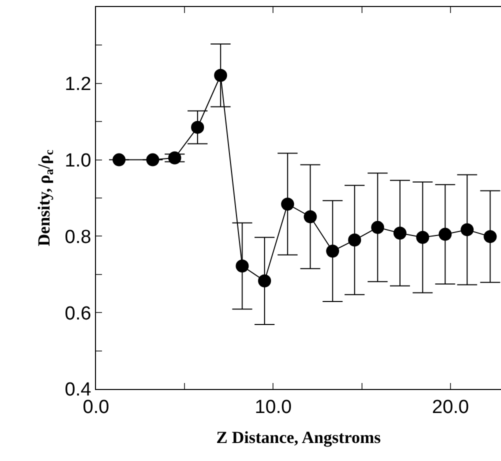 This screenshot has width=501, height=461. I want to click on y-tick-label: 1.0, so click(78, 161).